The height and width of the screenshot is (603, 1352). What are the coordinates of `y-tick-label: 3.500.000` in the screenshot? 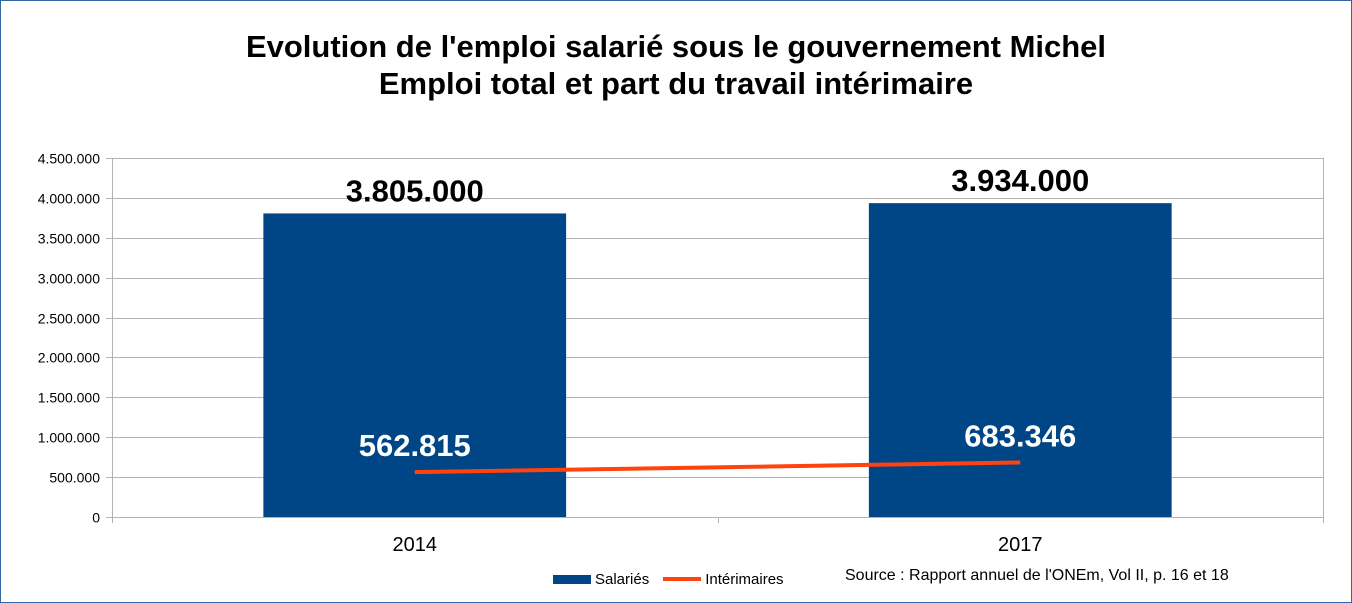 It's located at (69, 239).